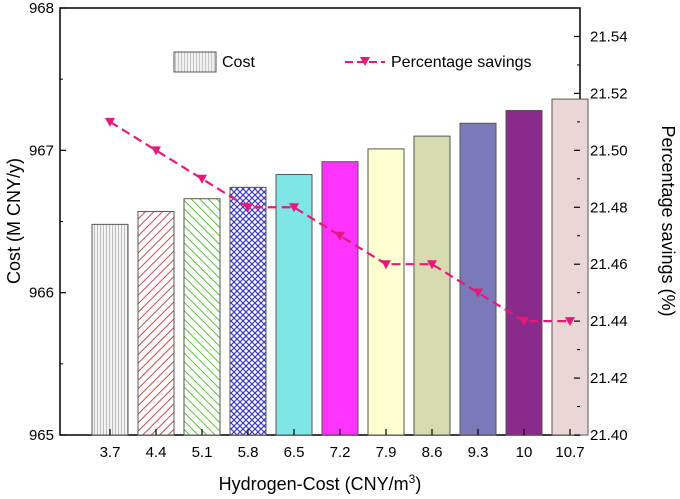  Describe the element at coordinates (340, 298) in the screenshot. I see `cost-bar-7.2` at that location.